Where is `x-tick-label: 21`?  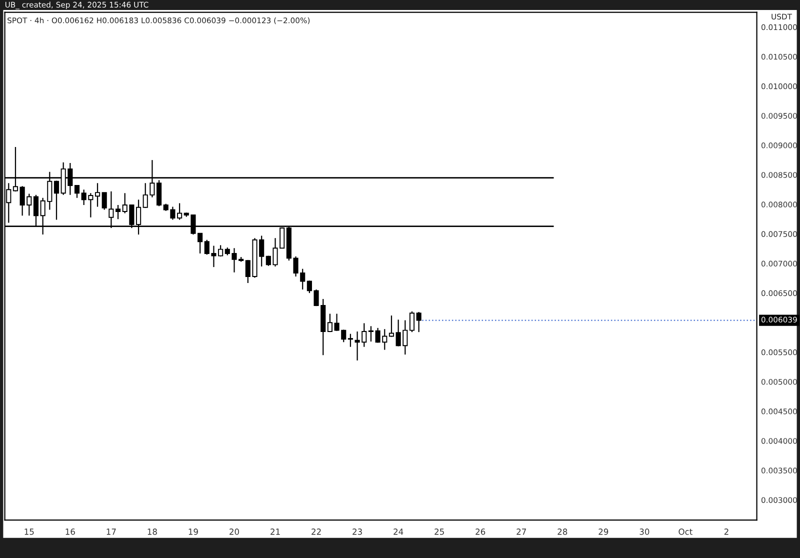
x-tick-label: 21 is located at coordinates (275, 531).